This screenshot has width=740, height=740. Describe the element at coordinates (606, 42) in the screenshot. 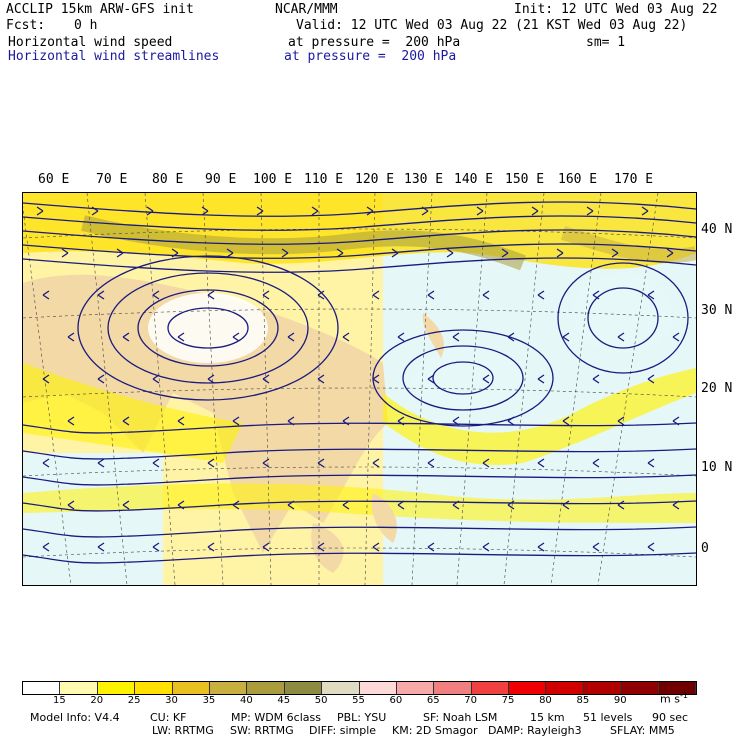

I see `smoothing-label: sm= 1` at that location.